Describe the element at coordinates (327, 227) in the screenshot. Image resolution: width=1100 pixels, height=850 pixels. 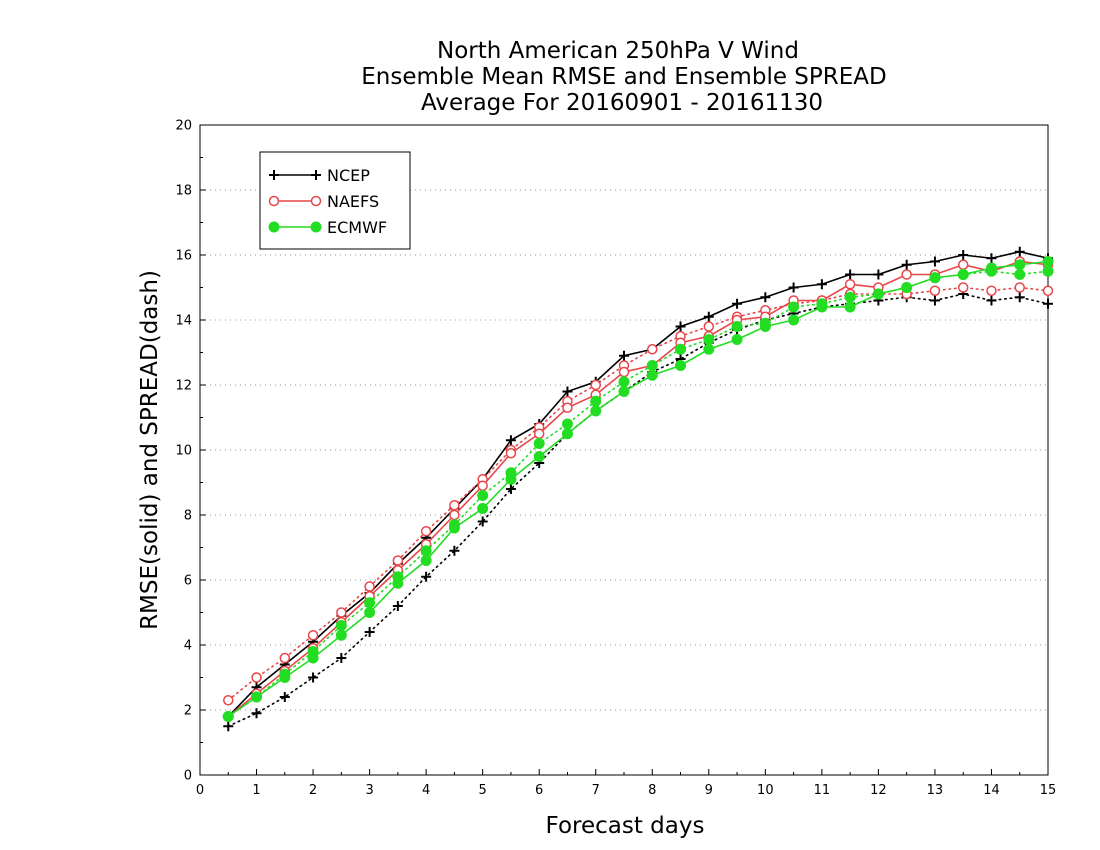
I see `legend-entry-ecmwf: ECMWF` at that location.